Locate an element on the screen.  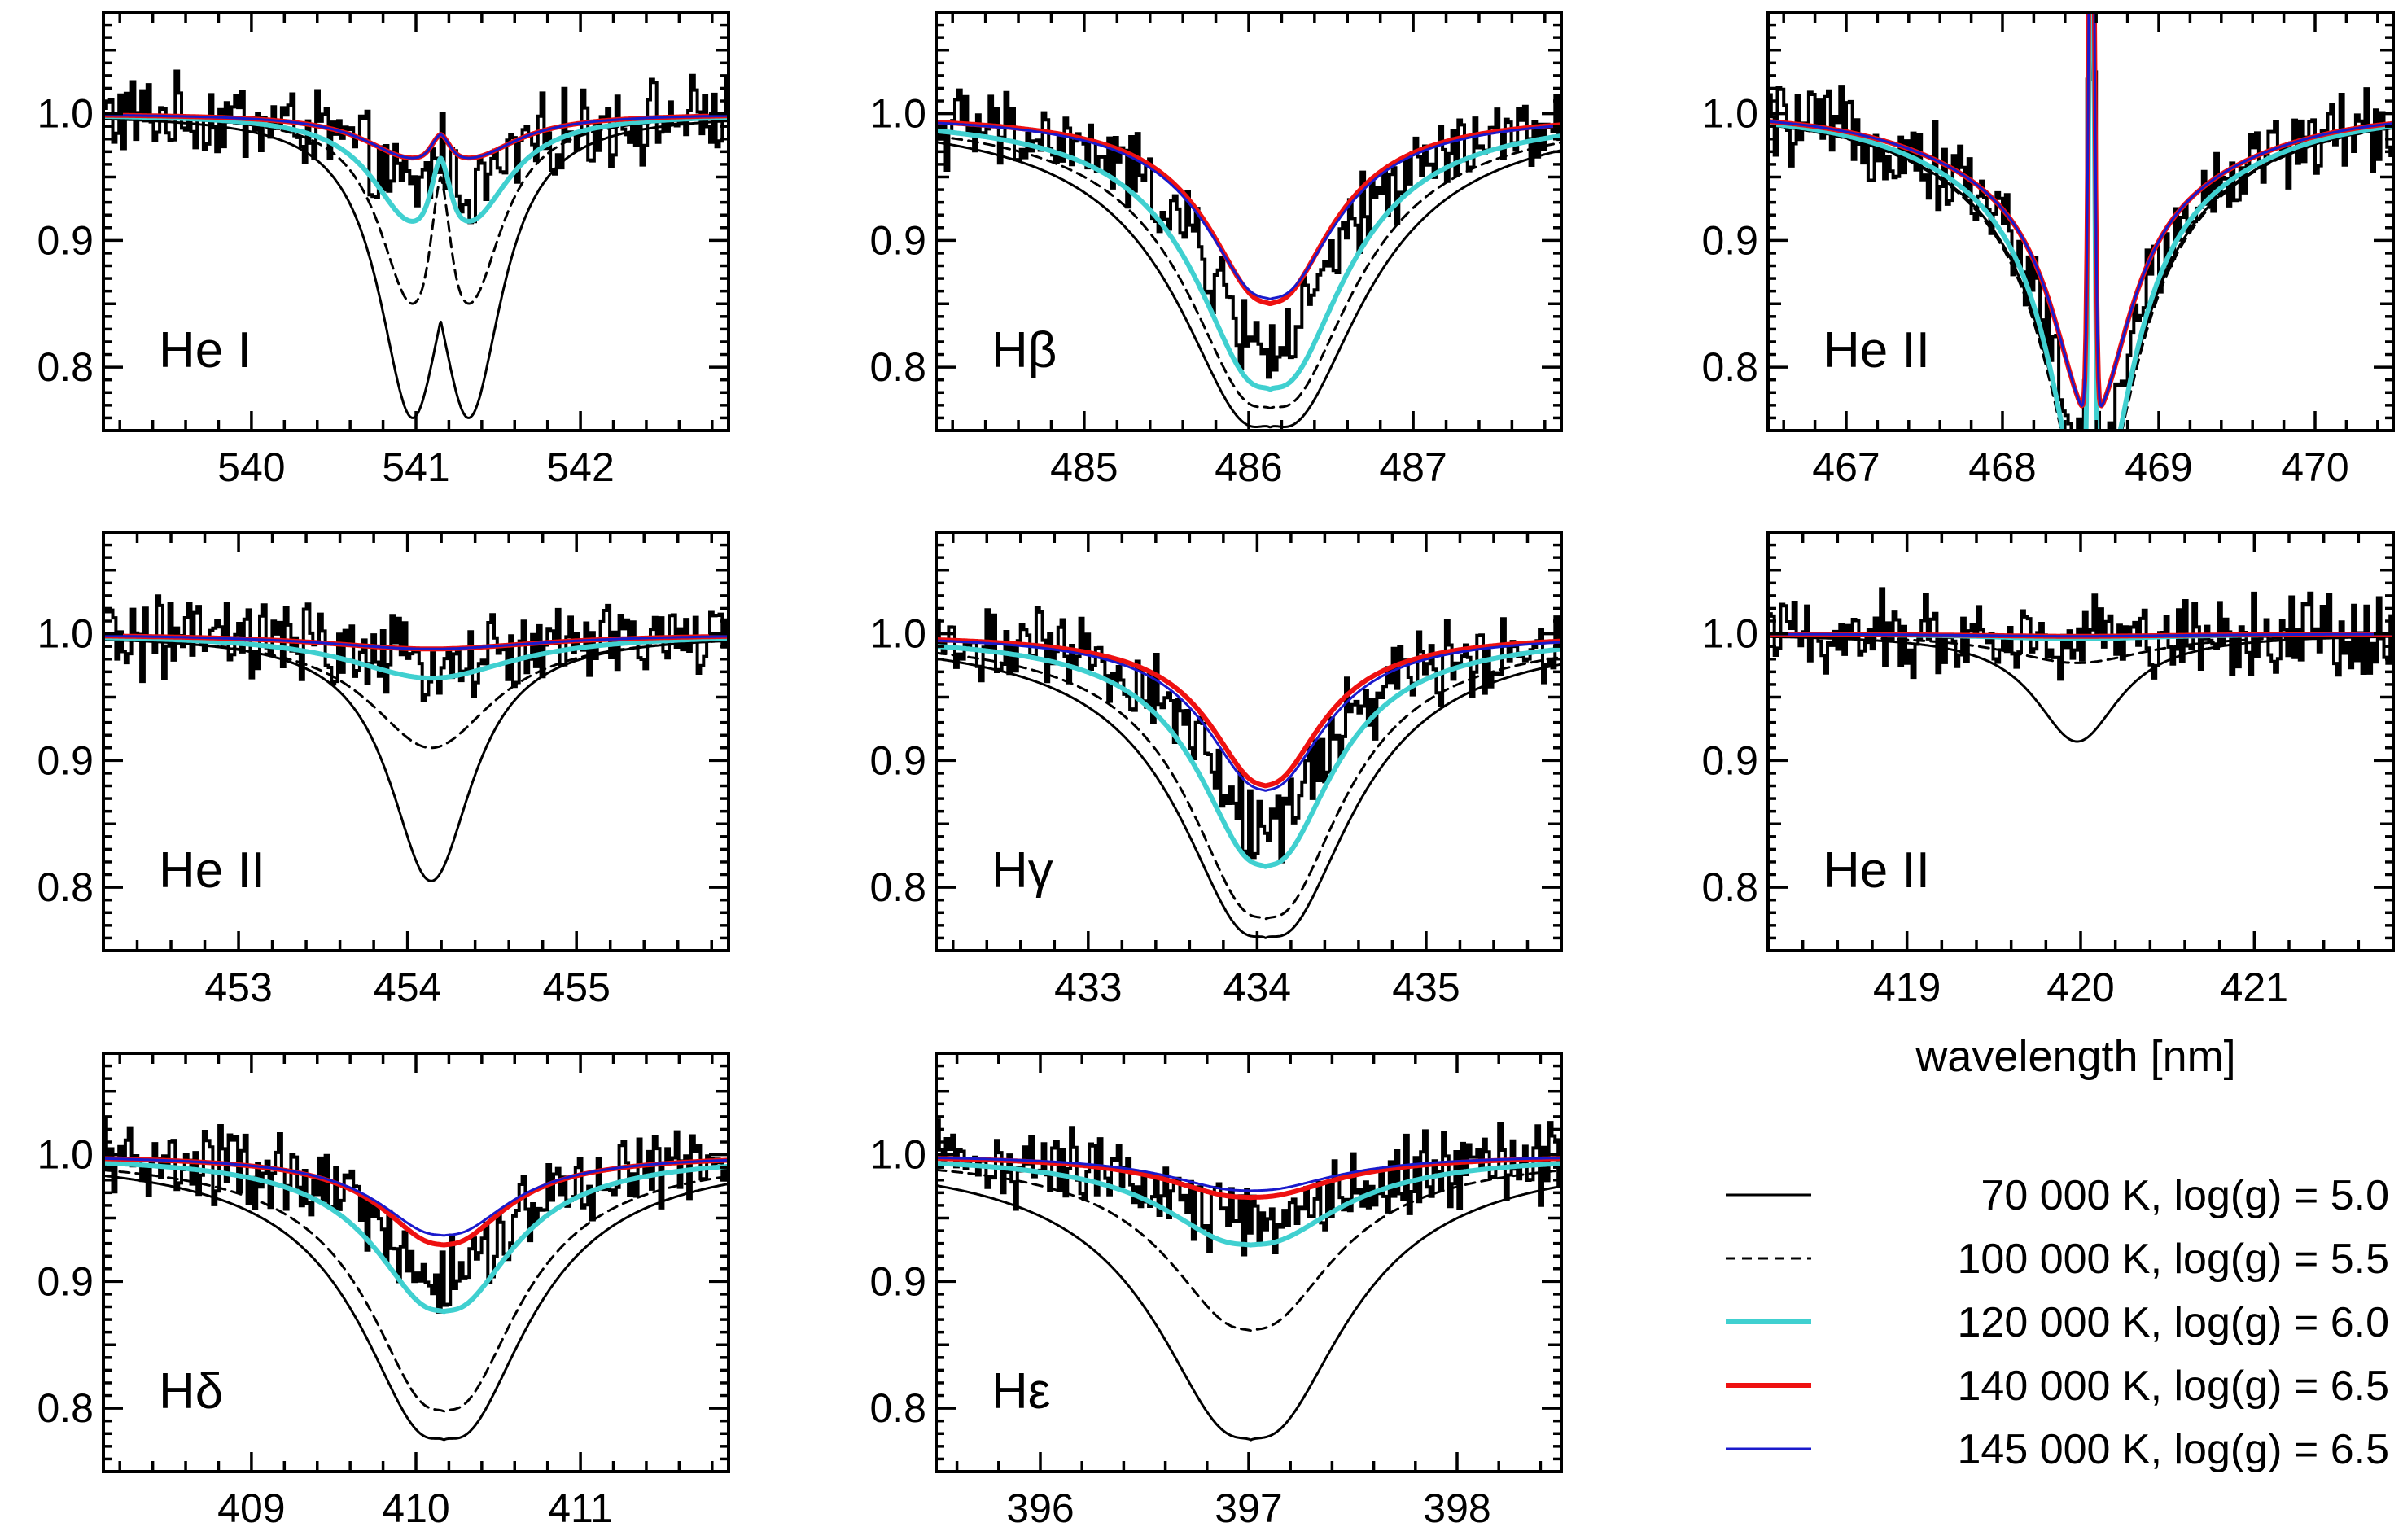
panel-8: 396 397 398 0.8 0.9 1.0 Hε is located at coordinates (1216, 1291).